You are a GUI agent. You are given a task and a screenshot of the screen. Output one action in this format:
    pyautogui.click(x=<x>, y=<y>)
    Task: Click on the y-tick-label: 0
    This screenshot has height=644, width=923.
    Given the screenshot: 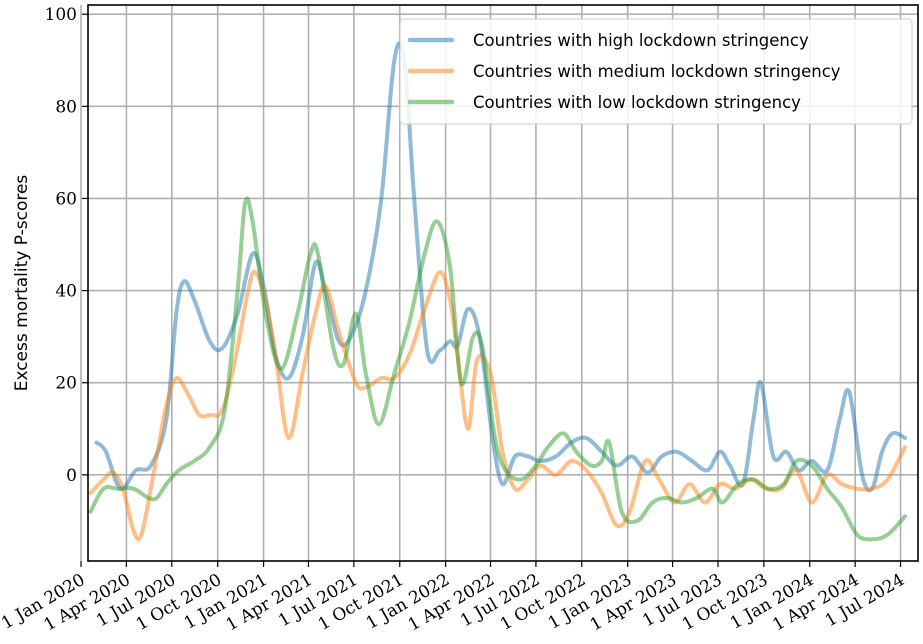 What is the action you would take?
    pyautogui.click(x=71, y=476)
    